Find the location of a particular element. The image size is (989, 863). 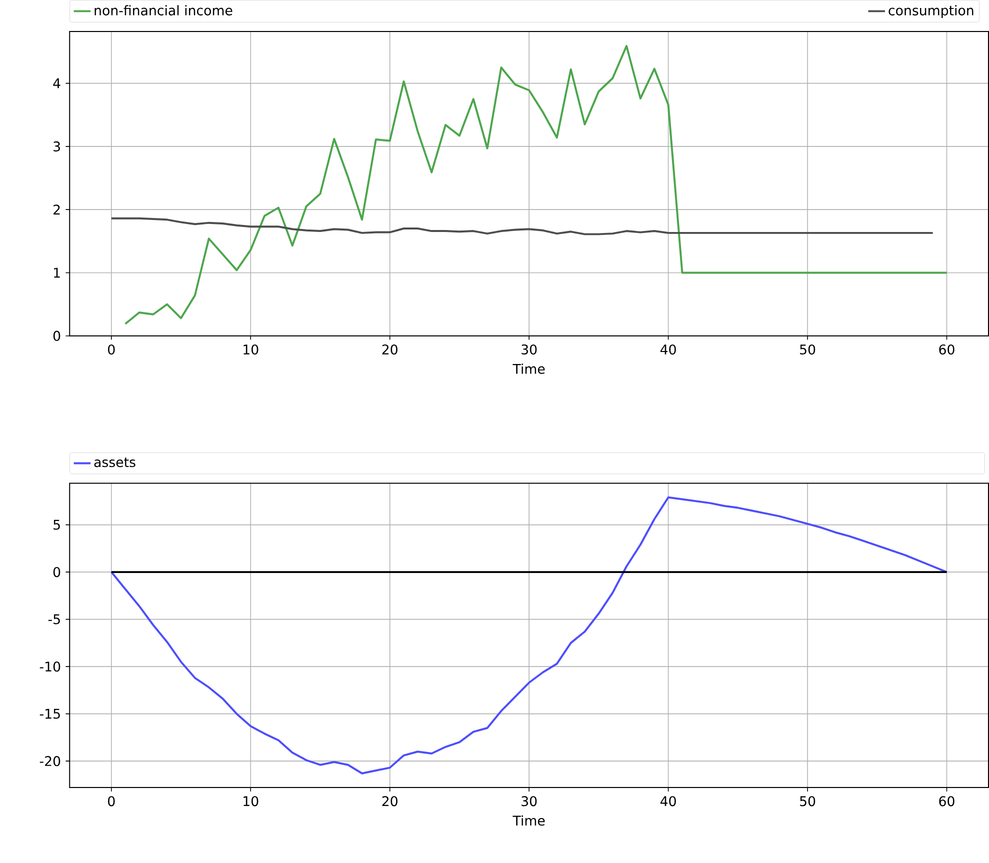

y-tick-label: 1 is located at coordinates (57, 273).